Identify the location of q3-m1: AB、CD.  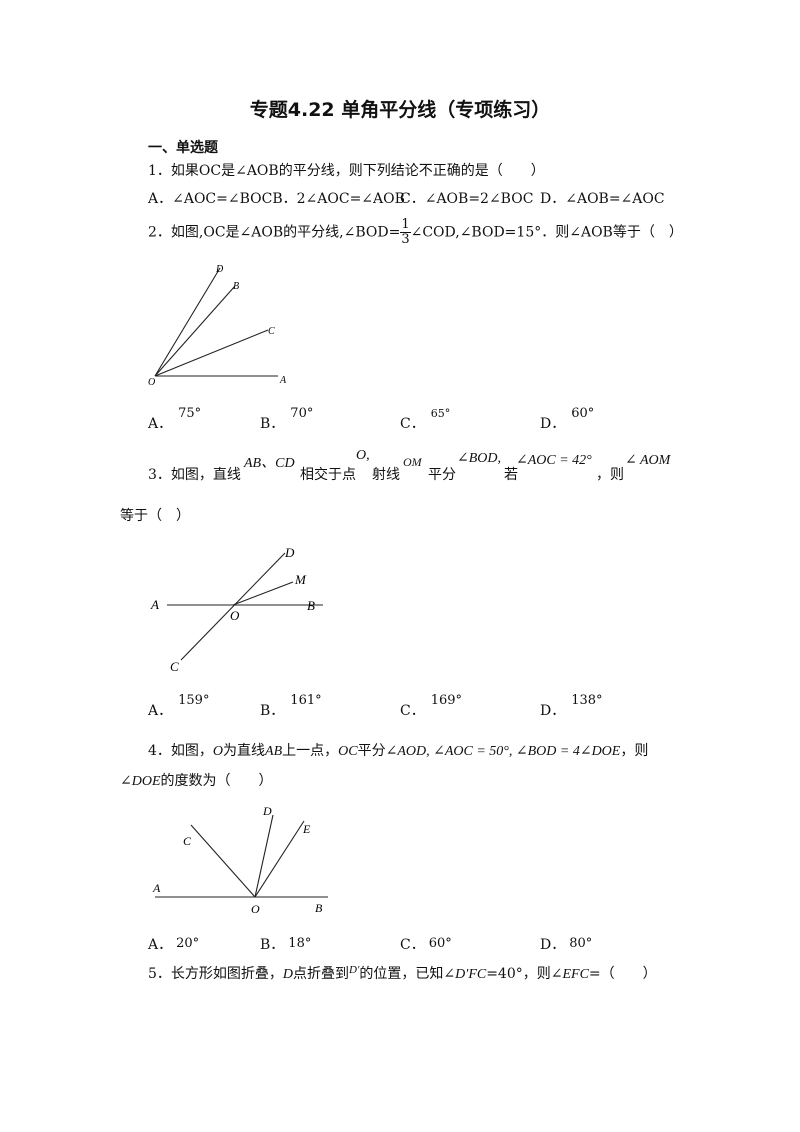
(269, 463).